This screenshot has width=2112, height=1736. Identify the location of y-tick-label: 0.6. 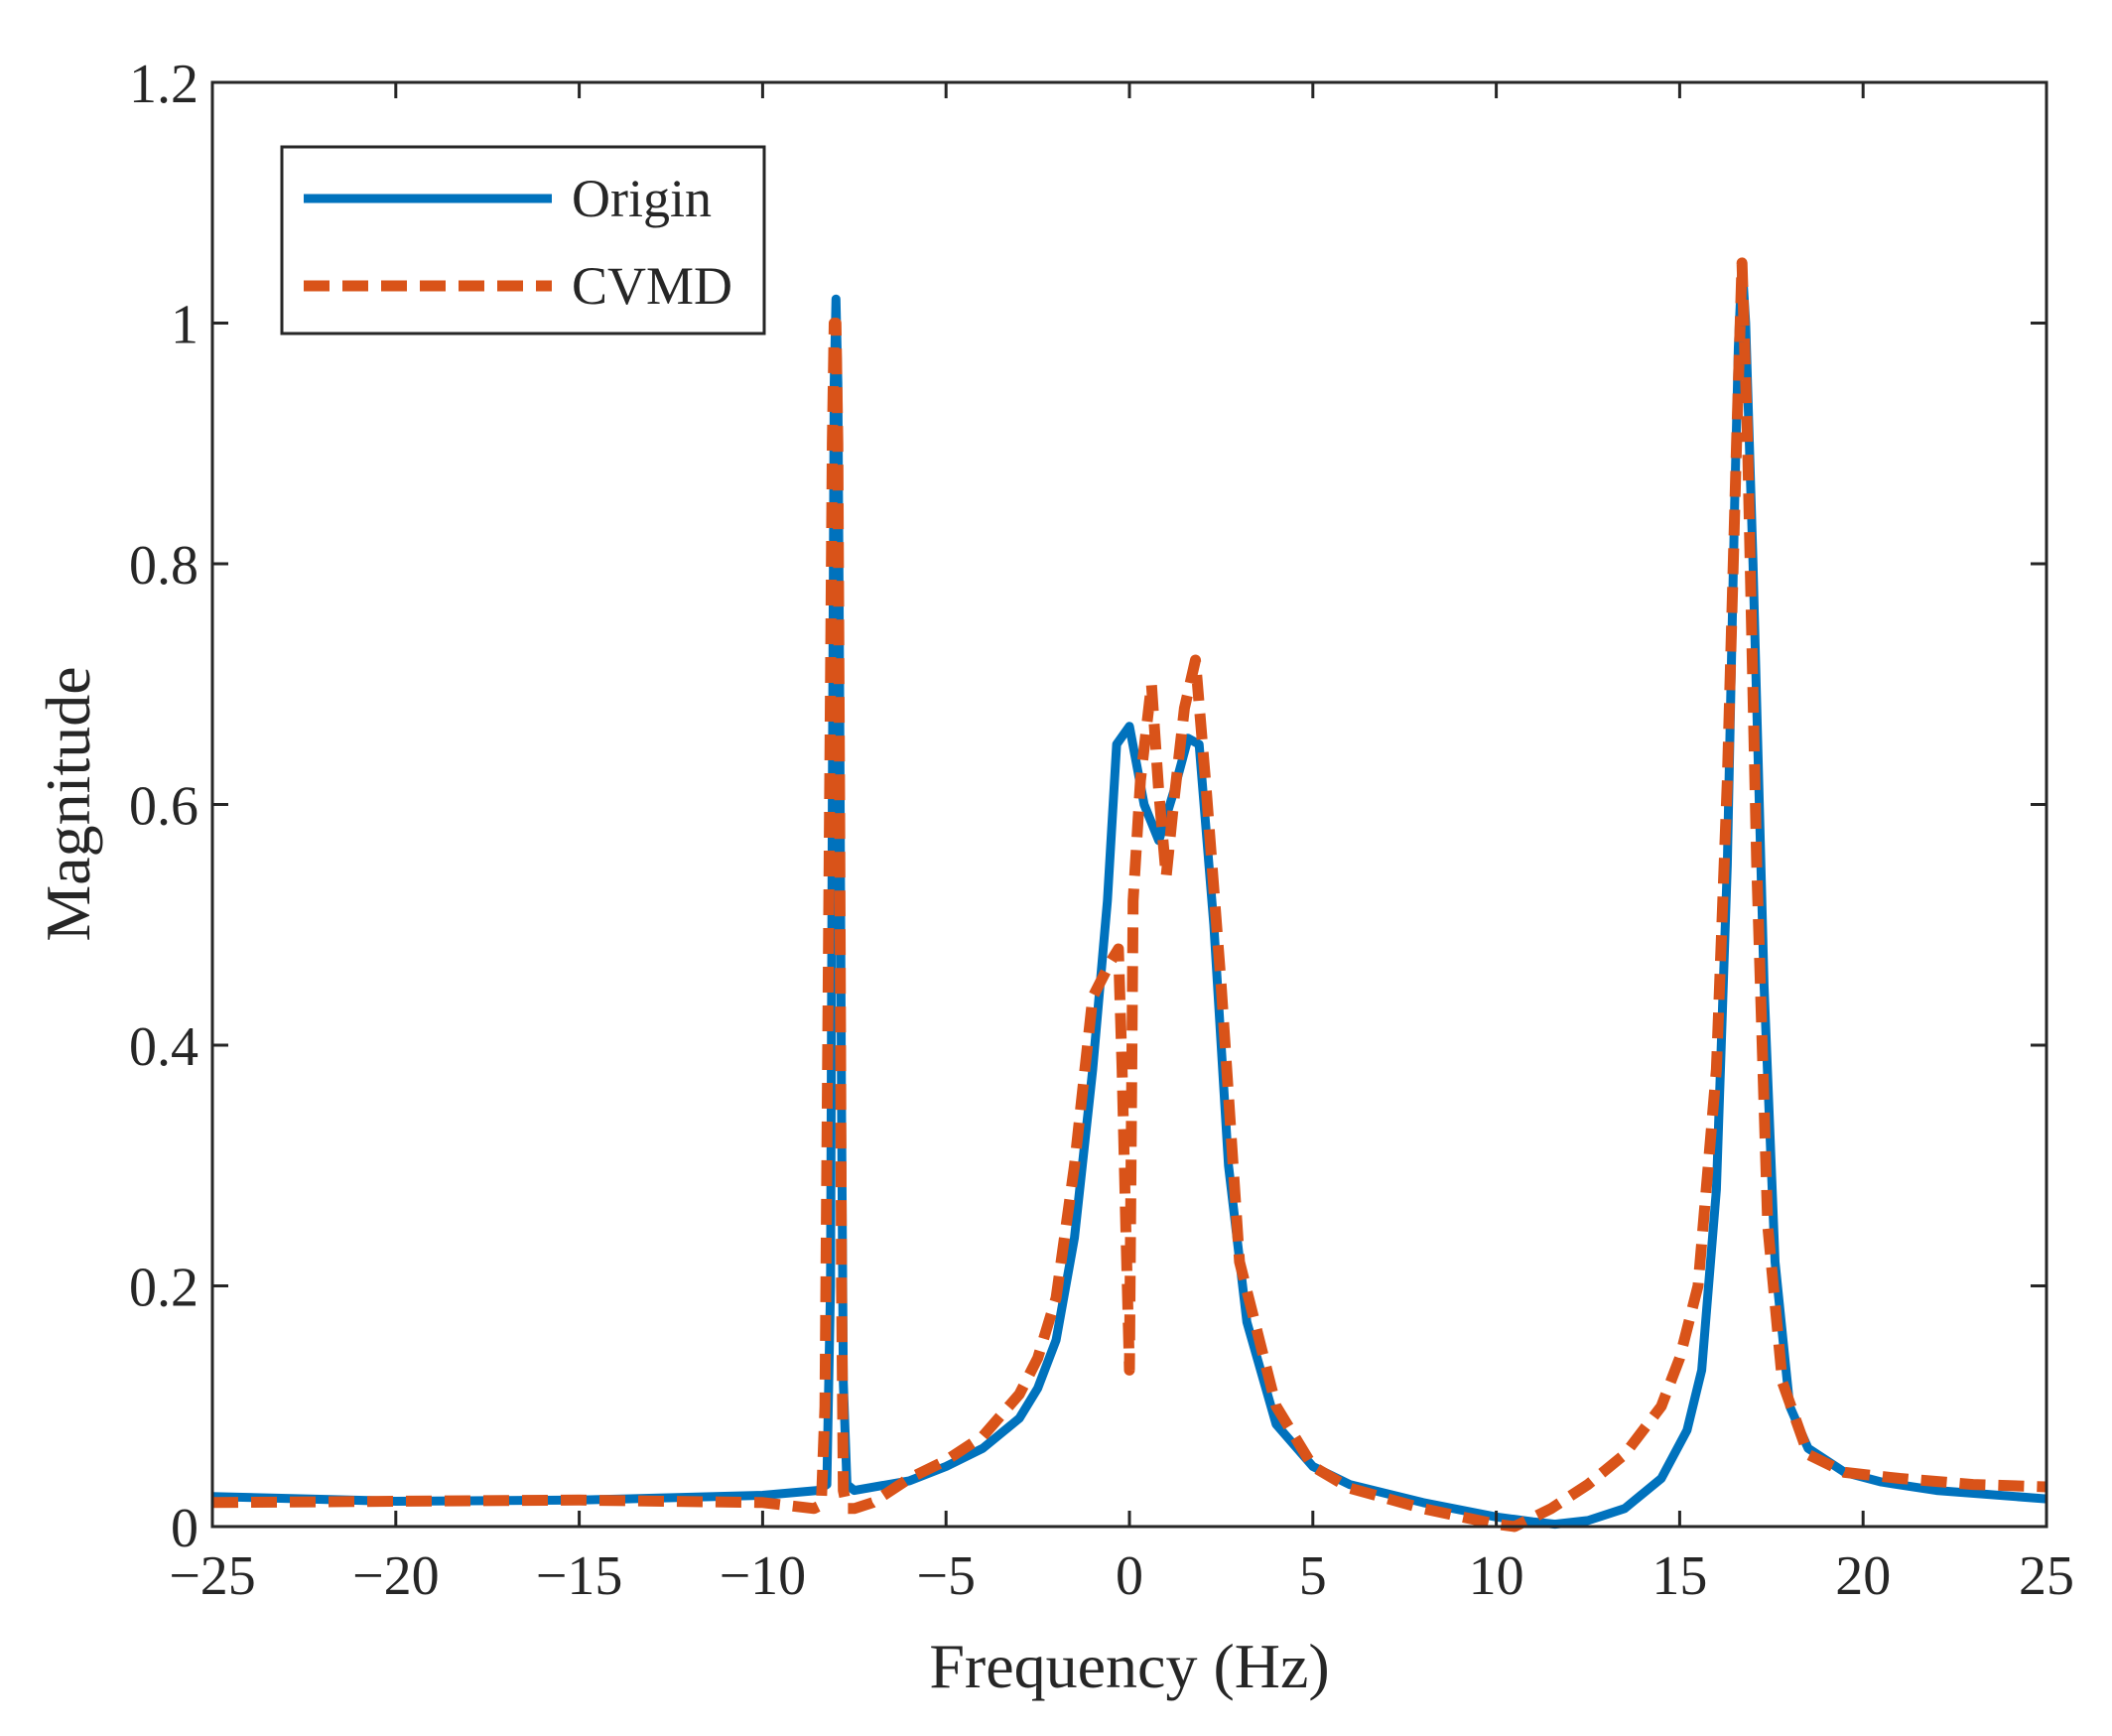
(163, 807).